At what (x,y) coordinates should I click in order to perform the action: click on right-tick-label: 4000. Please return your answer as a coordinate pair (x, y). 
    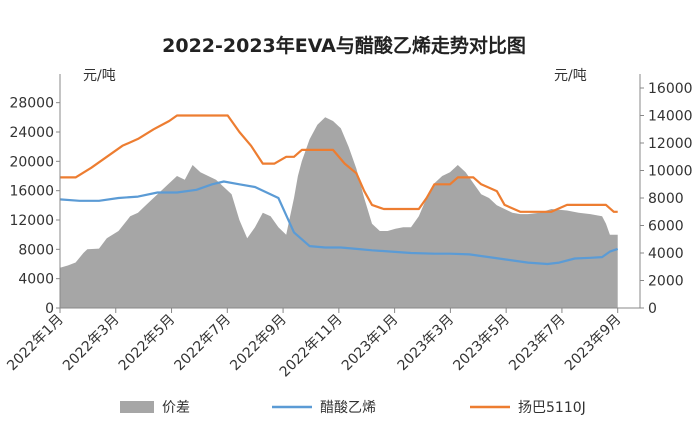
    Looking at the image, I should click on (666, 254).